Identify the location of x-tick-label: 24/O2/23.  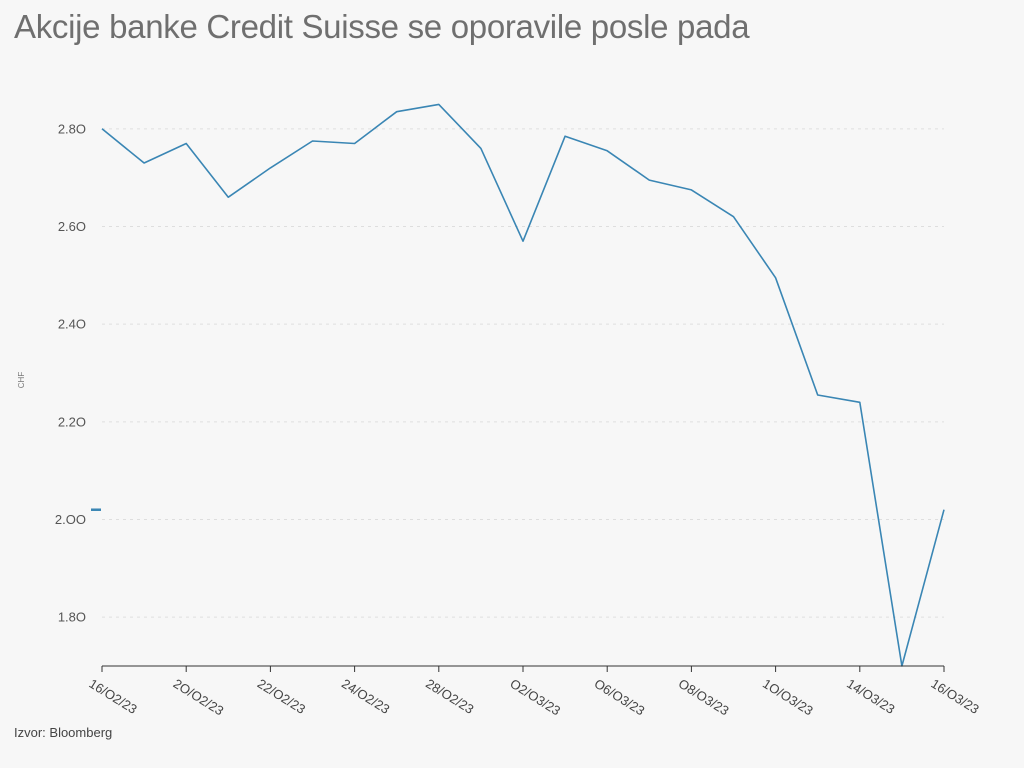
(365, 696).